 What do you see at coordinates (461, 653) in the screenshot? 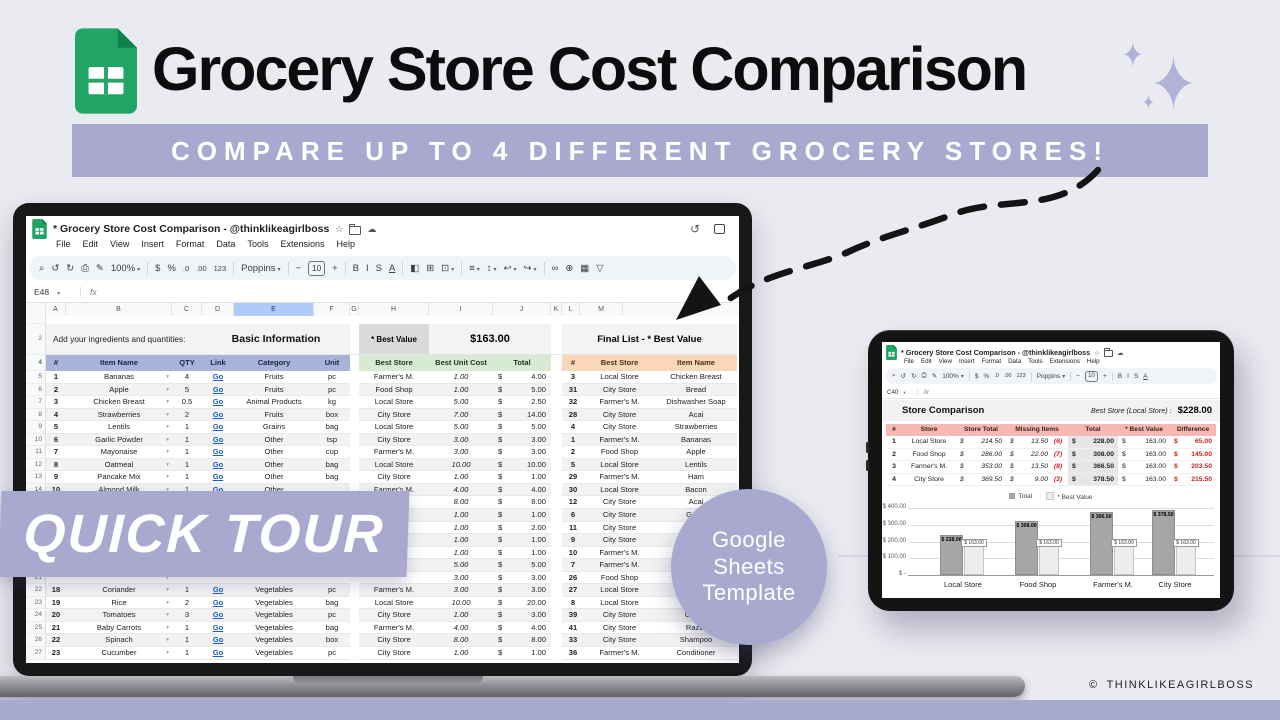
I see `cell-best-unit-cost: 1.00` at bounding box center [461, 653].